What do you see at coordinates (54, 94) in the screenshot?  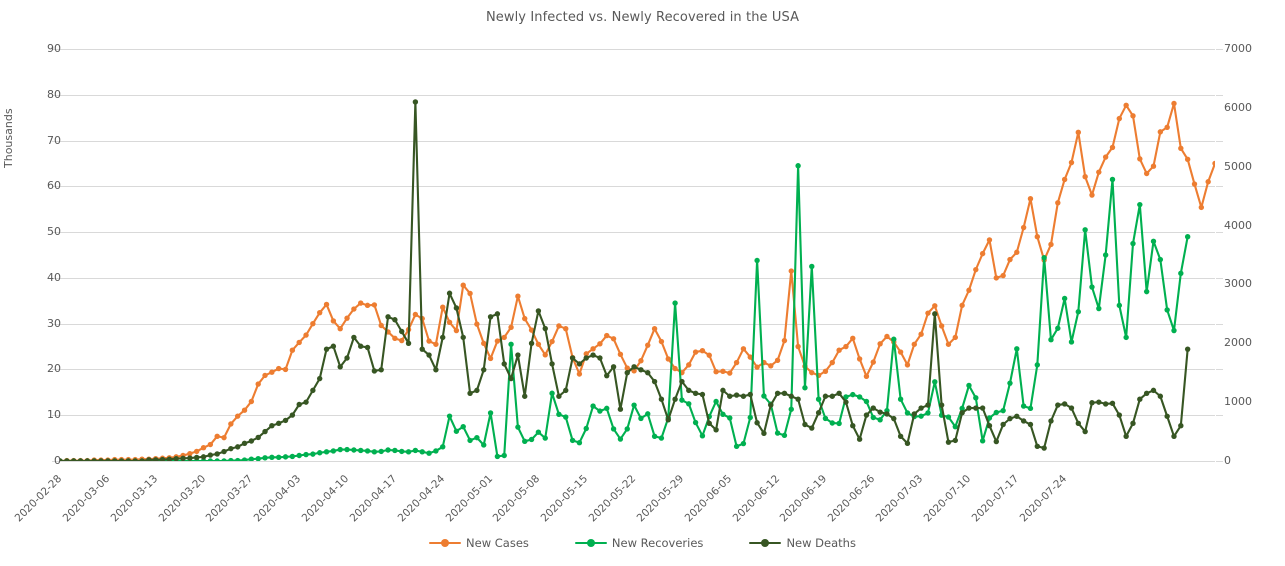 I see `y-tick-label-left: 80` at bounding box center [54, 94].